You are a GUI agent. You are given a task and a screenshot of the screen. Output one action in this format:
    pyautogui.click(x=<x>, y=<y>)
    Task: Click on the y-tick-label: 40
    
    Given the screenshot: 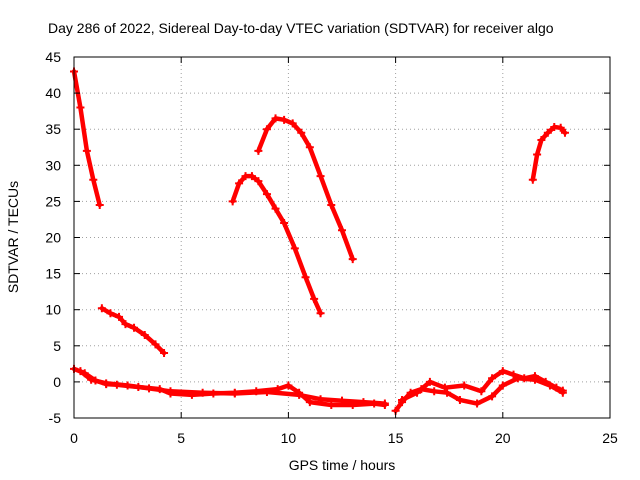 What is the action you would take?
    pyautogui.click(x=53, y=93)
    